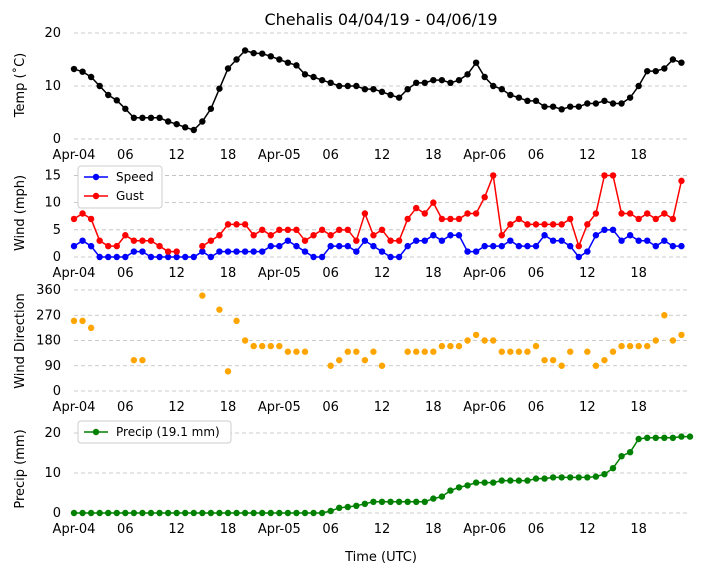  I want to click on series-line-gust, so click(442, 210).